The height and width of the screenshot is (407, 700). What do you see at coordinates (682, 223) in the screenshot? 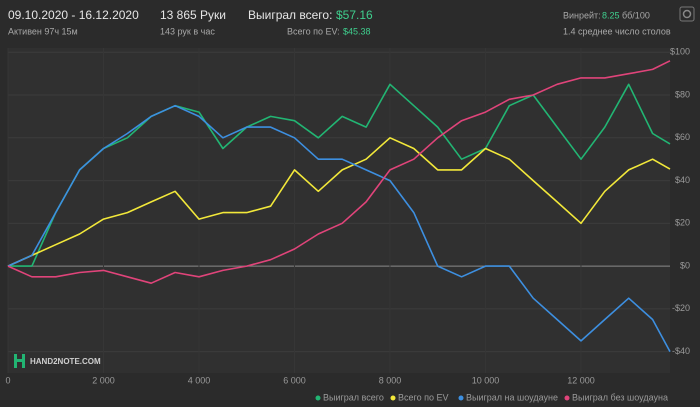
I see `y-tick-label: $20` at bounding box center [682, 223].